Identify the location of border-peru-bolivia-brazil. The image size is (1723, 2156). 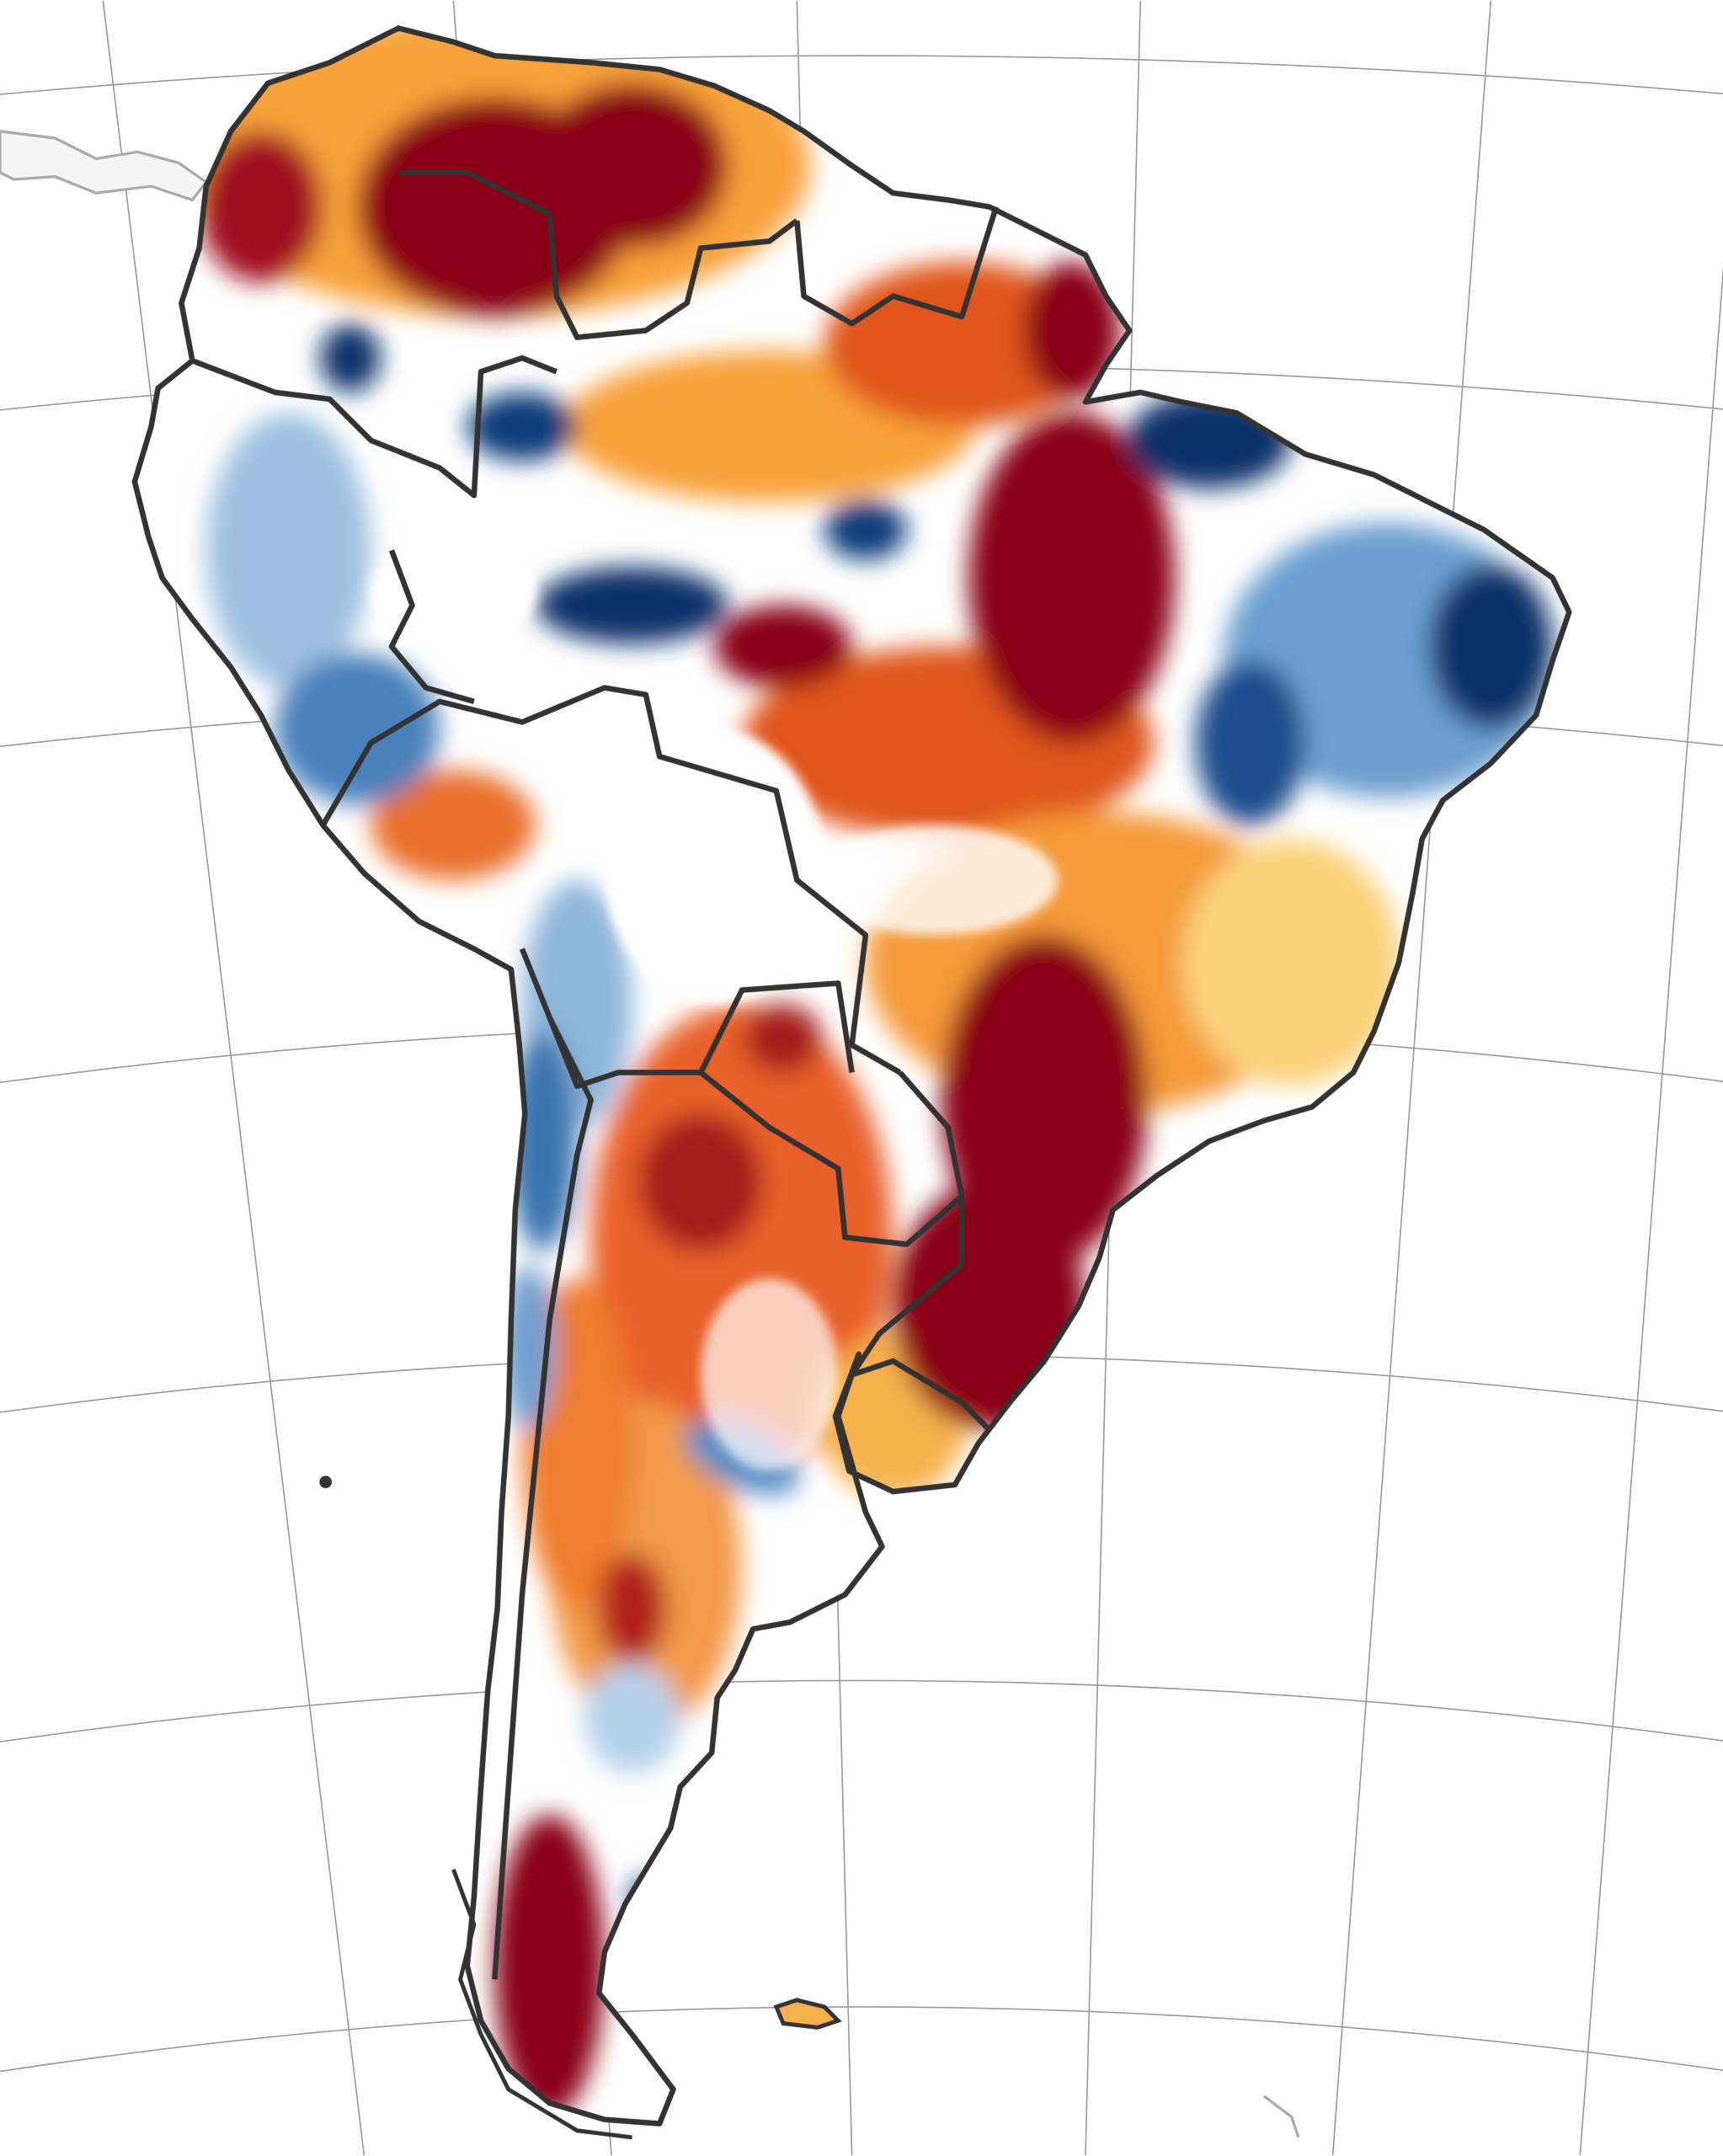
(611, 880).